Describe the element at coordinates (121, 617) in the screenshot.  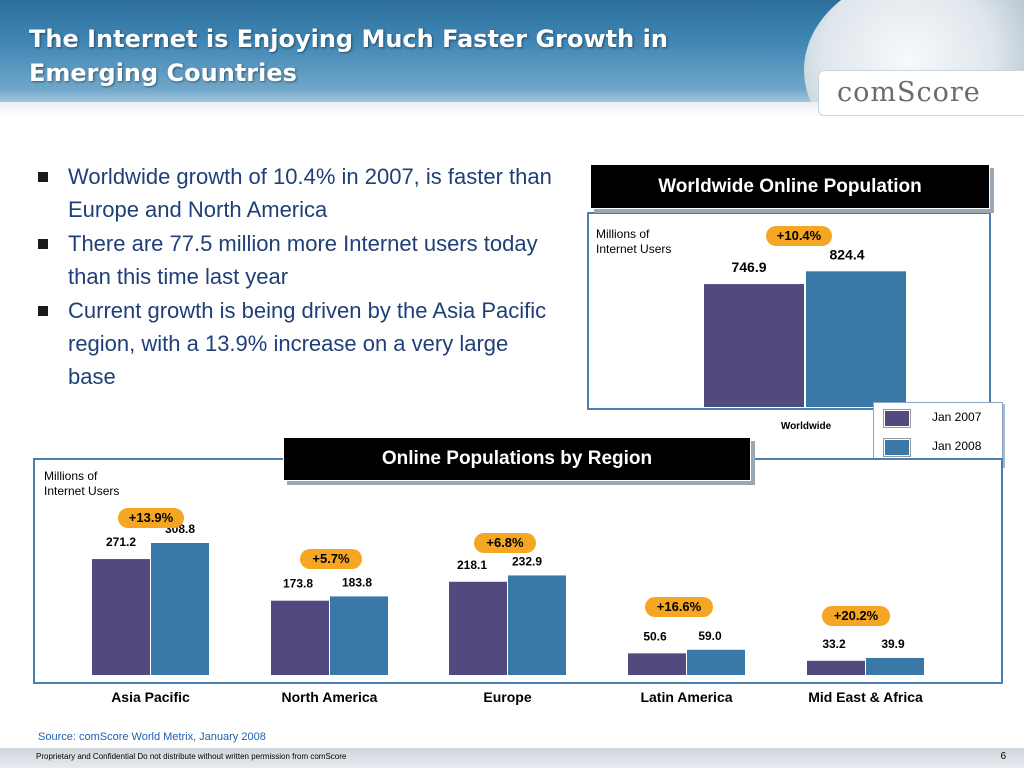
I see `bar-asia-pacific-jan-2007` at that location.